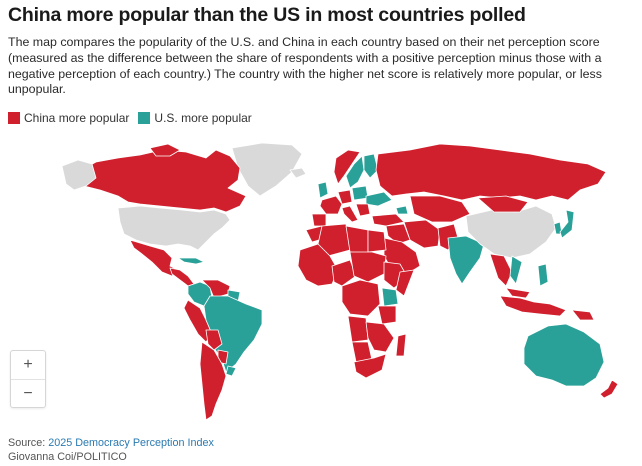 The height and width of the screenshot is (466, 642). Describe the element at coordinates (331, 205) in the screenshot. I see `country-france` at that location.